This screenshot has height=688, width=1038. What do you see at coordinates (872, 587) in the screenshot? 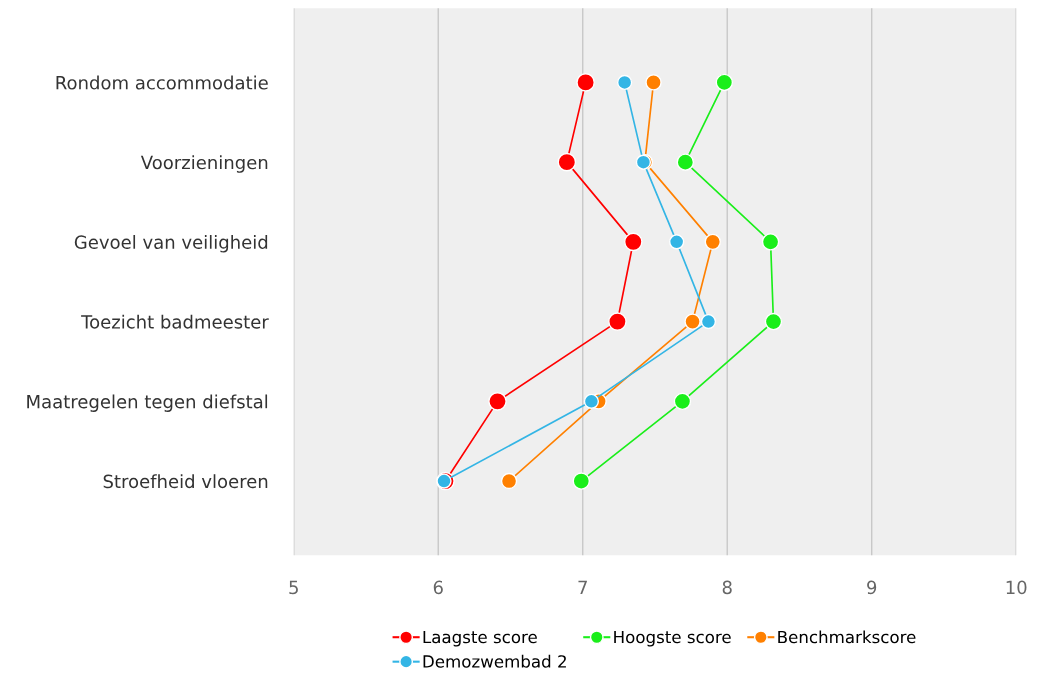
I see `x-tick-label: 9` at bounding box center [872, 587].